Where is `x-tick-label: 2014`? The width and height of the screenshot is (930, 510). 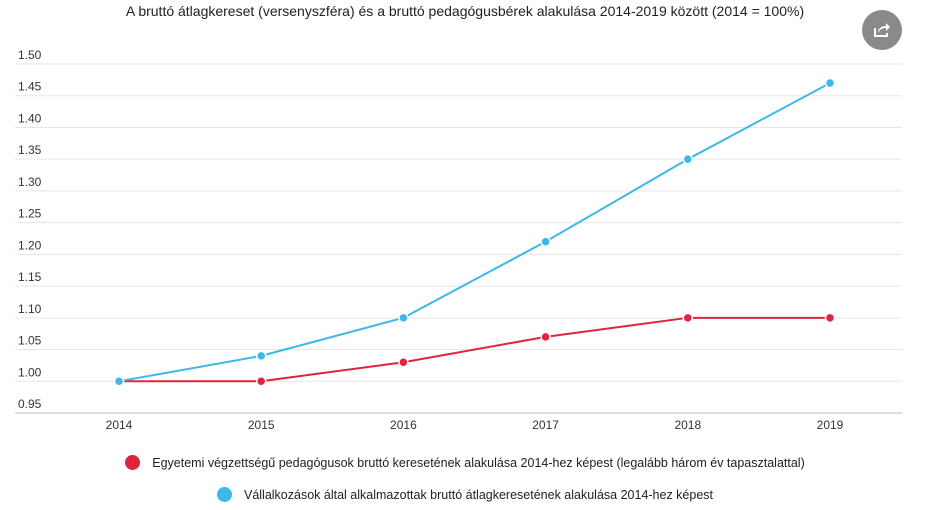 x-tick-label: 2014 is located at coordinates (119, 425).